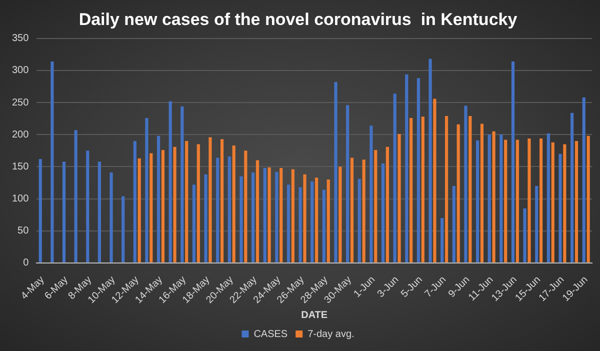 The width and height of the screenshot is (600, 351). I want to click on legend-label: CASES, so click(271, 334).